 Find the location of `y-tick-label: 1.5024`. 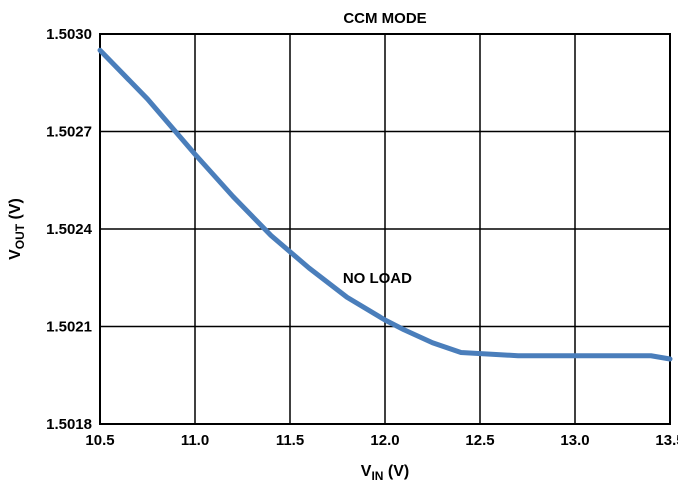

y-tick-label: 1.5024 is located at coordinates (69, 229).